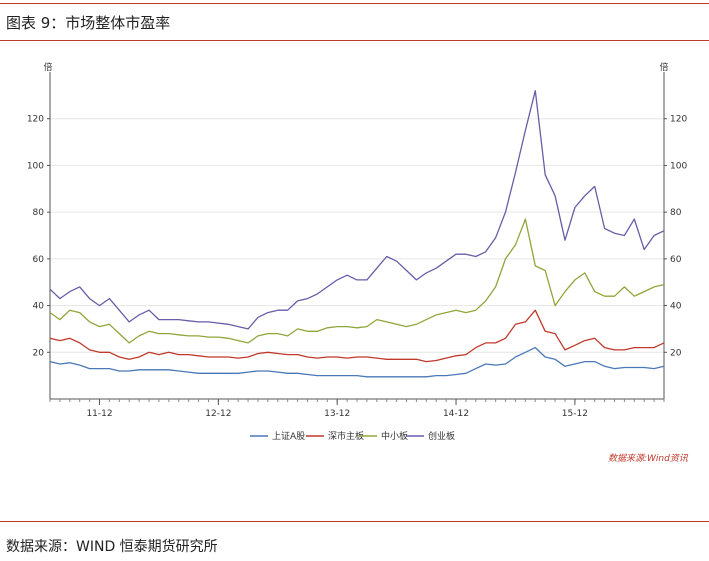  I want to click on y-tick-left-120: 120, so click(35, 120).